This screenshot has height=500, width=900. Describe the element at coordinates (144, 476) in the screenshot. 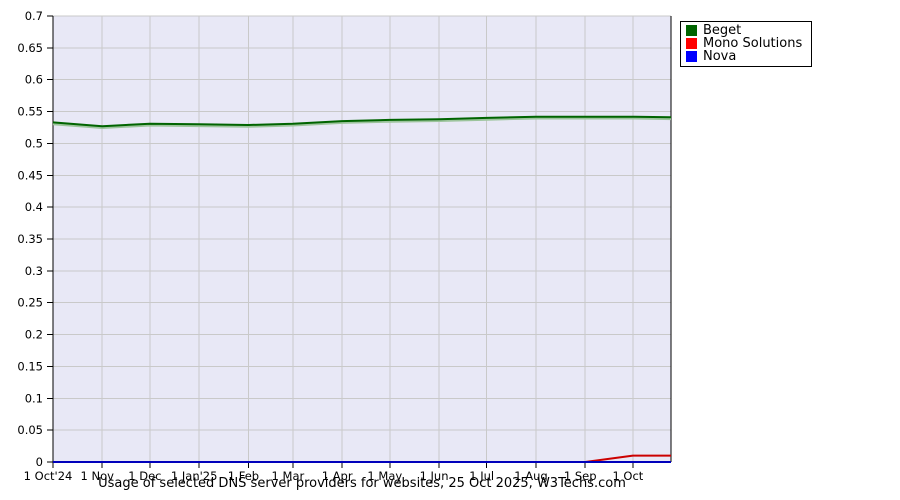

I see `x-tick-label: 1 Dec` at that location.